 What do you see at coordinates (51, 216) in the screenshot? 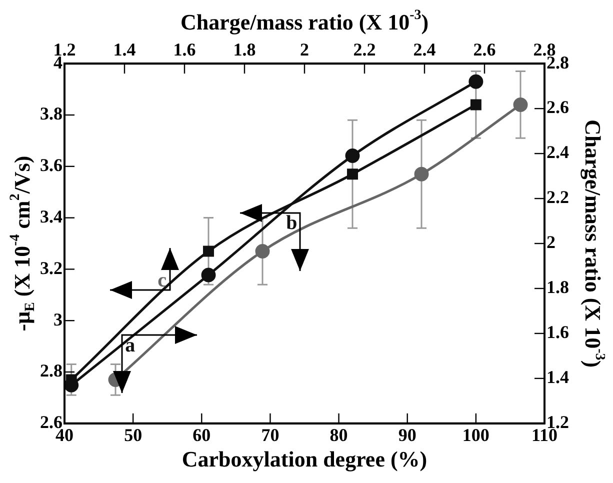
I see `y-tick-label: 3.4` at bounding box center [51, 216].